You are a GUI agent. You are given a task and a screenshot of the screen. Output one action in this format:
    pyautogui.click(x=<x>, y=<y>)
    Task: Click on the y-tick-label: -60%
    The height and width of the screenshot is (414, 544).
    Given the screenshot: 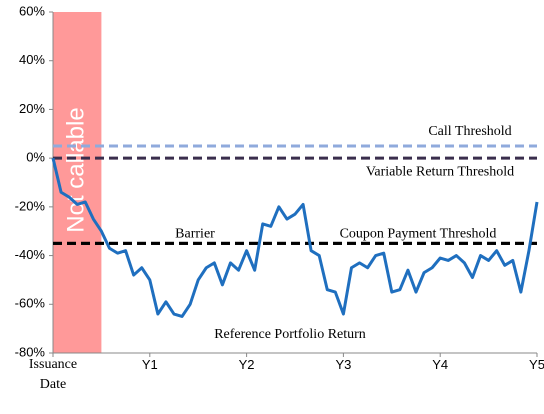 What is the action you would take?
    pyautogui.click(x=30, y=303)
    